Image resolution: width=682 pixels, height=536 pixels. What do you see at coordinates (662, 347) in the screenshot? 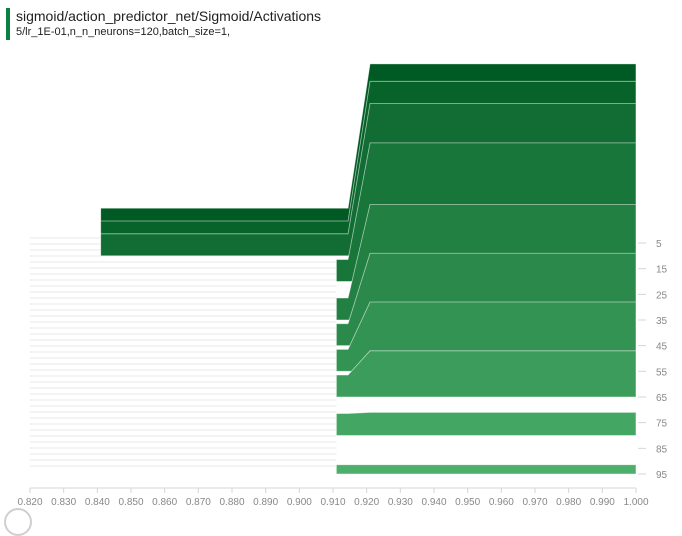
I see `y-tick-label: 45` at bounding box center [662, 347].